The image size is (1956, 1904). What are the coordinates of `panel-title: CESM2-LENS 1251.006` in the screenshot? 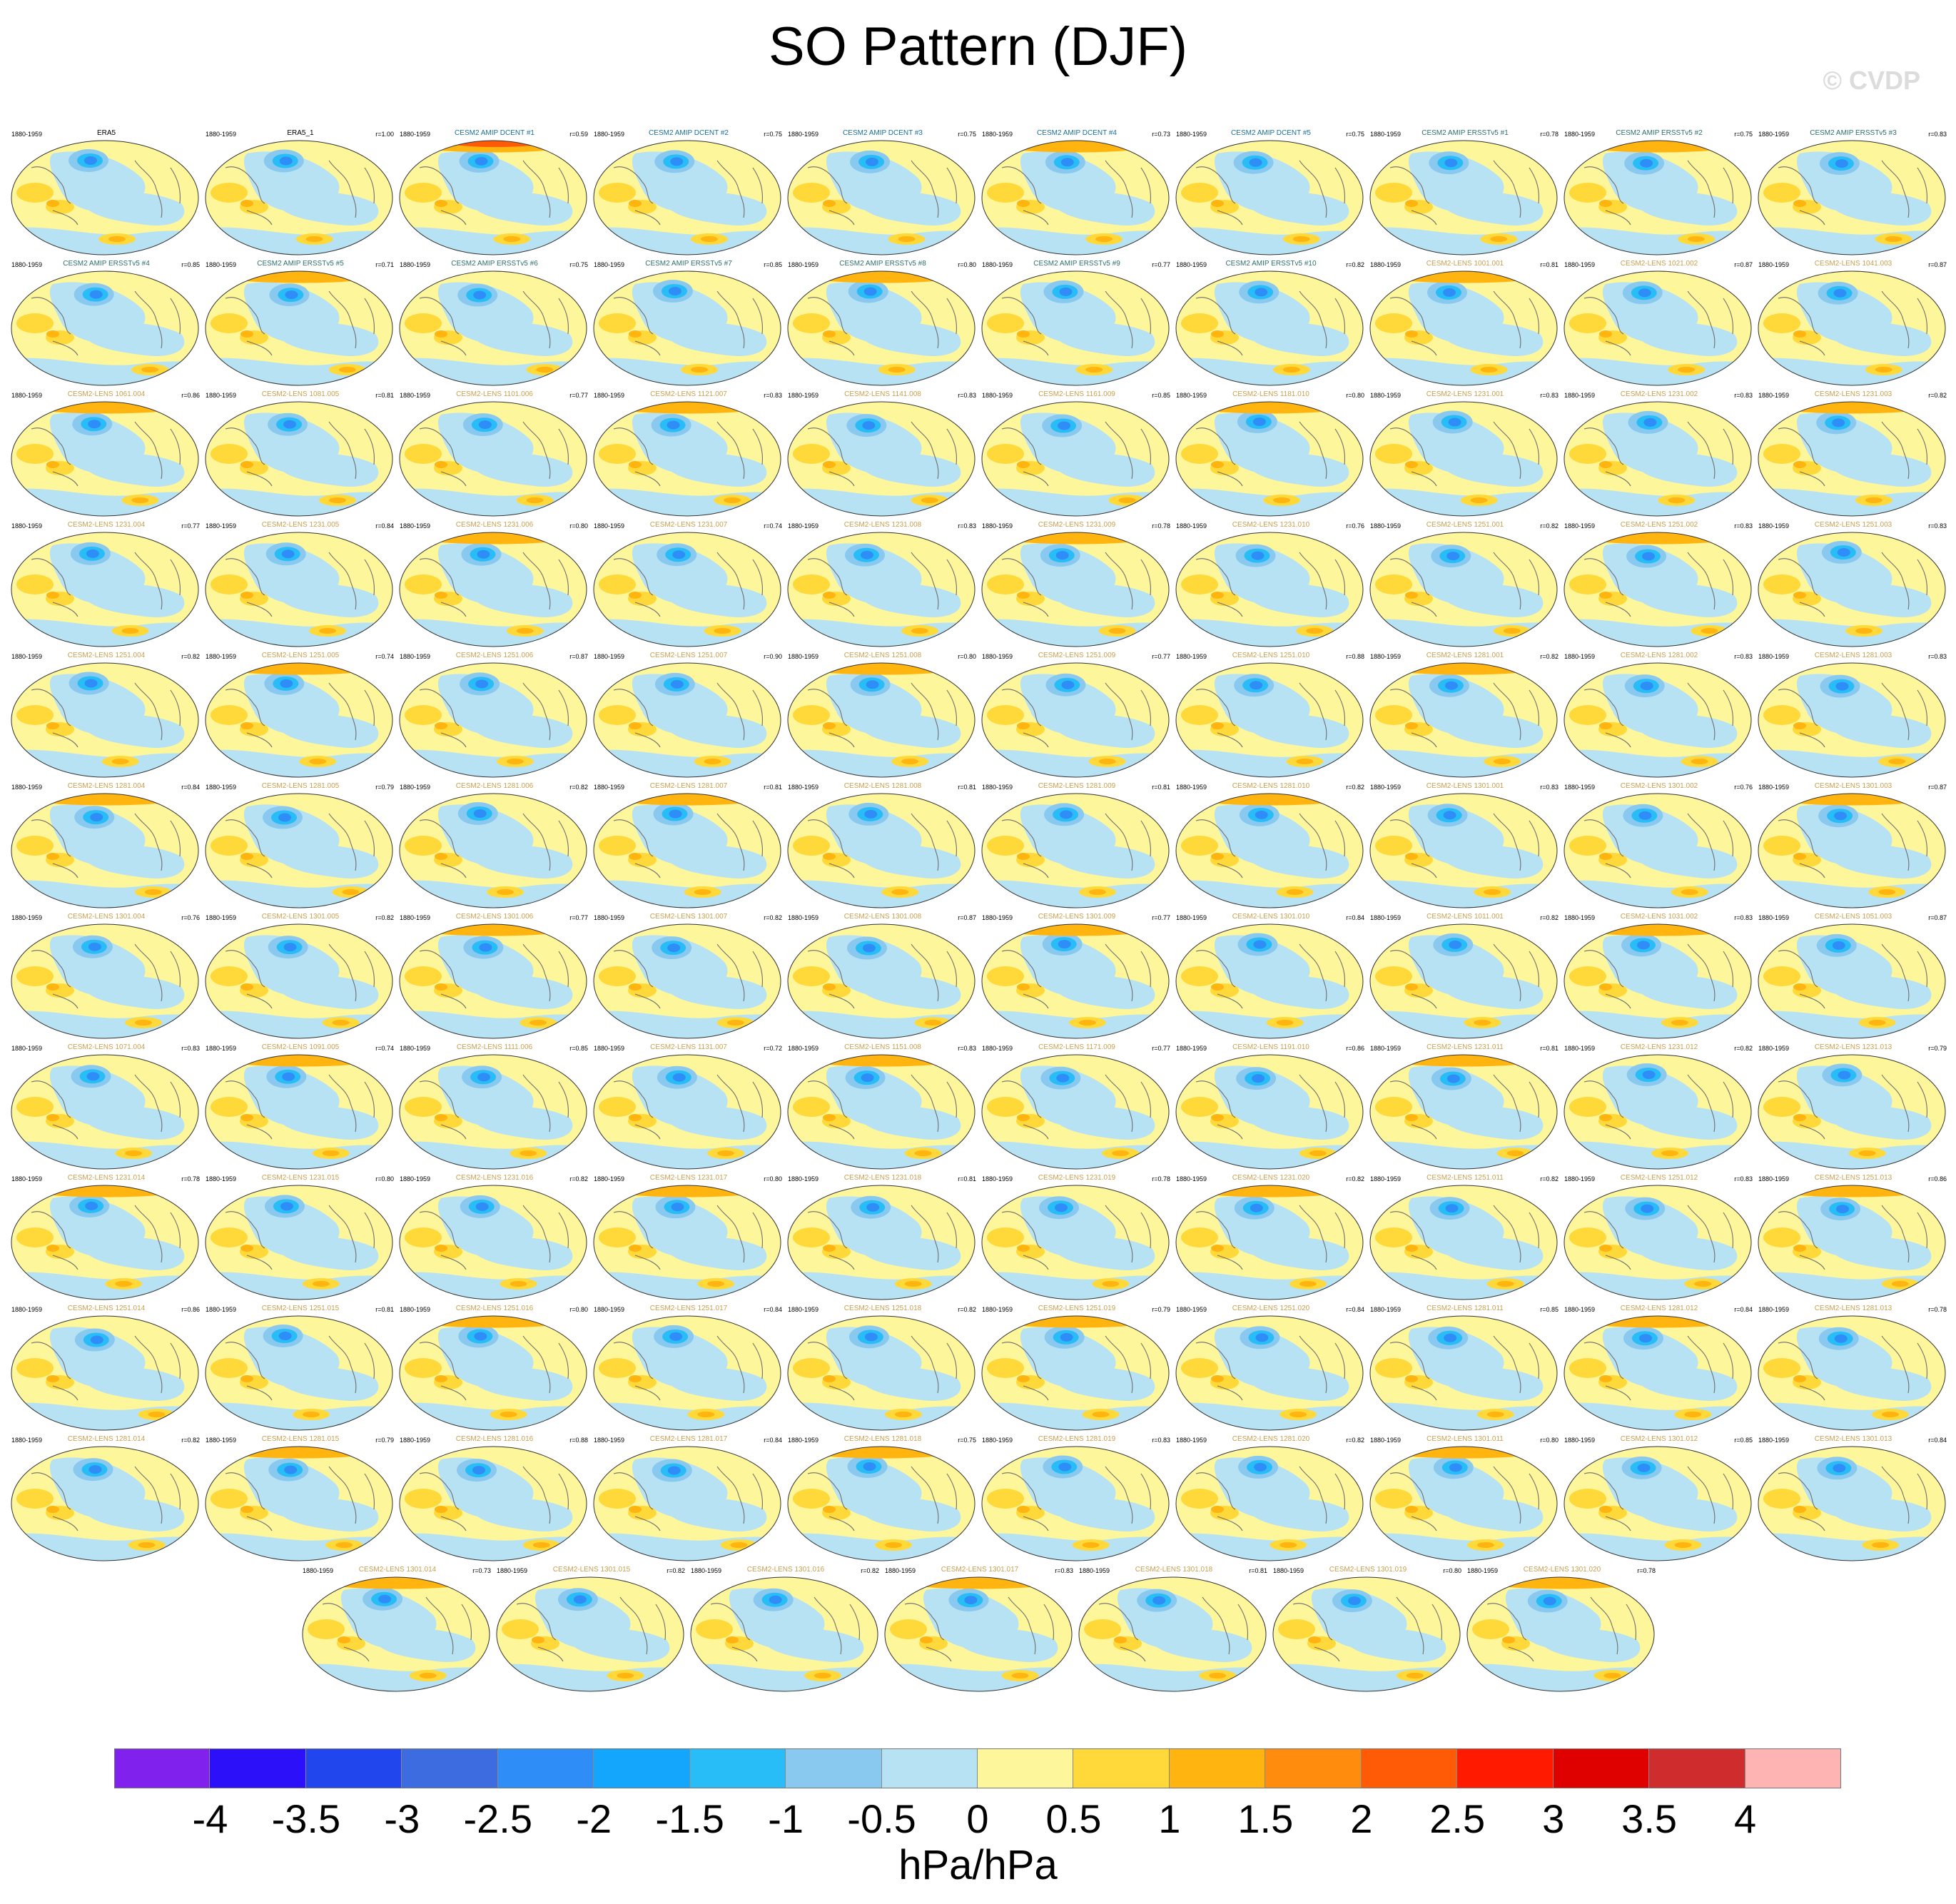 It's located at (494, 655).